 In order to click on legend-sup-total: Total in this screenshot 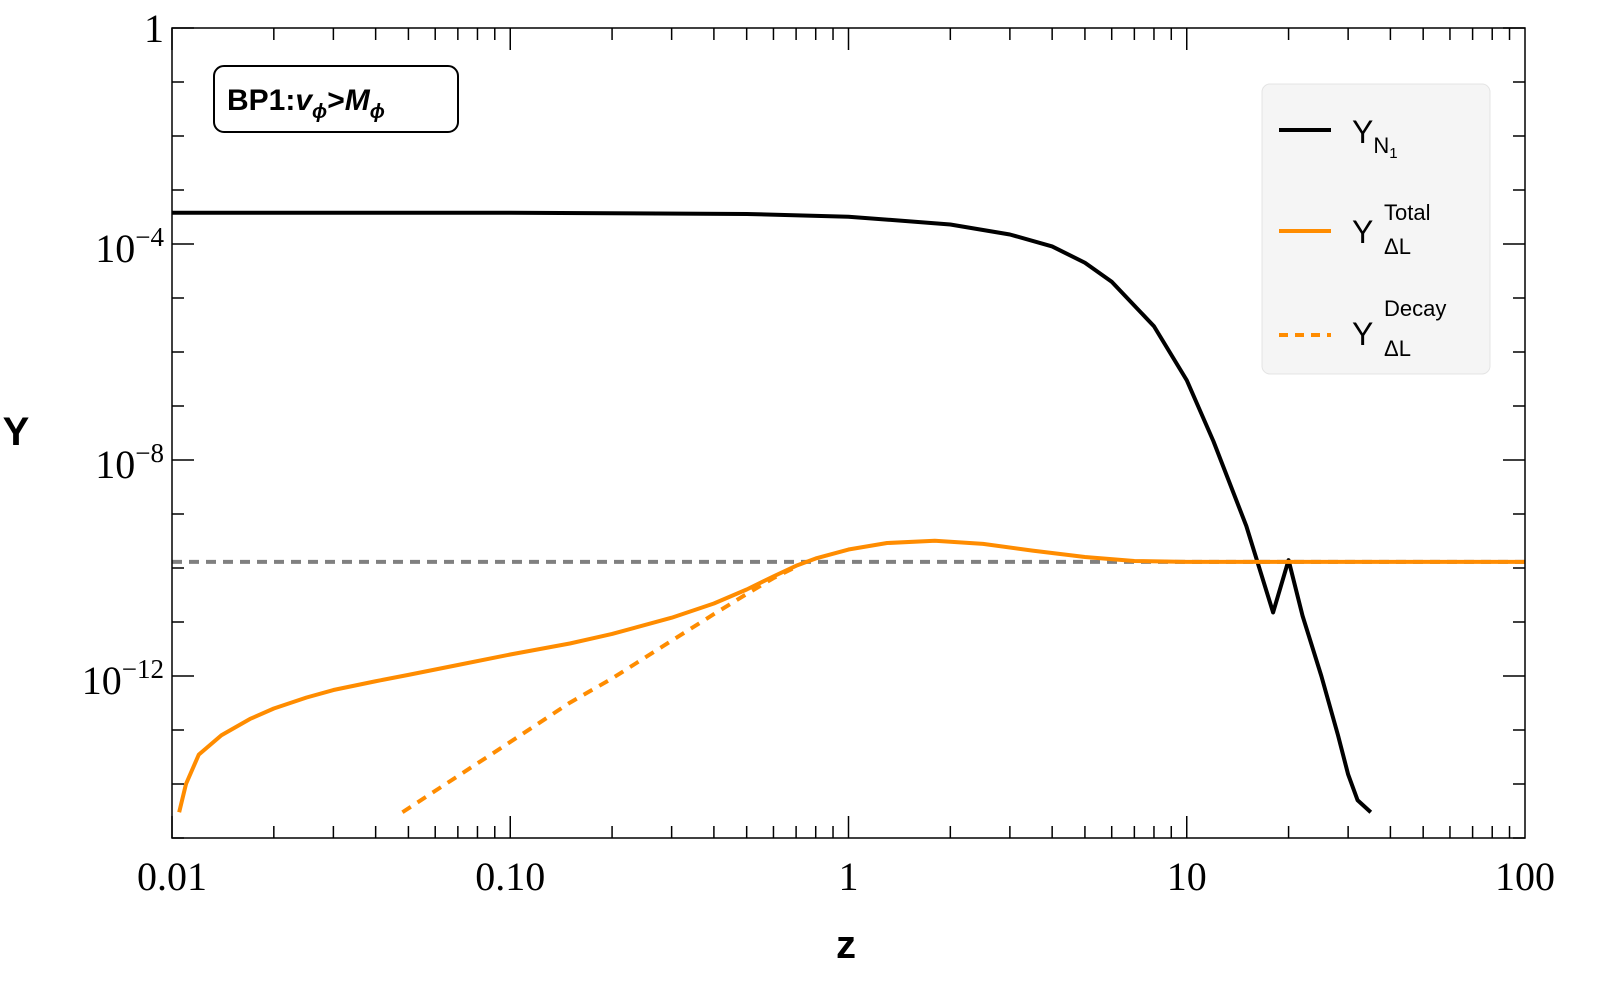, I will do `click(1407, 212)`.